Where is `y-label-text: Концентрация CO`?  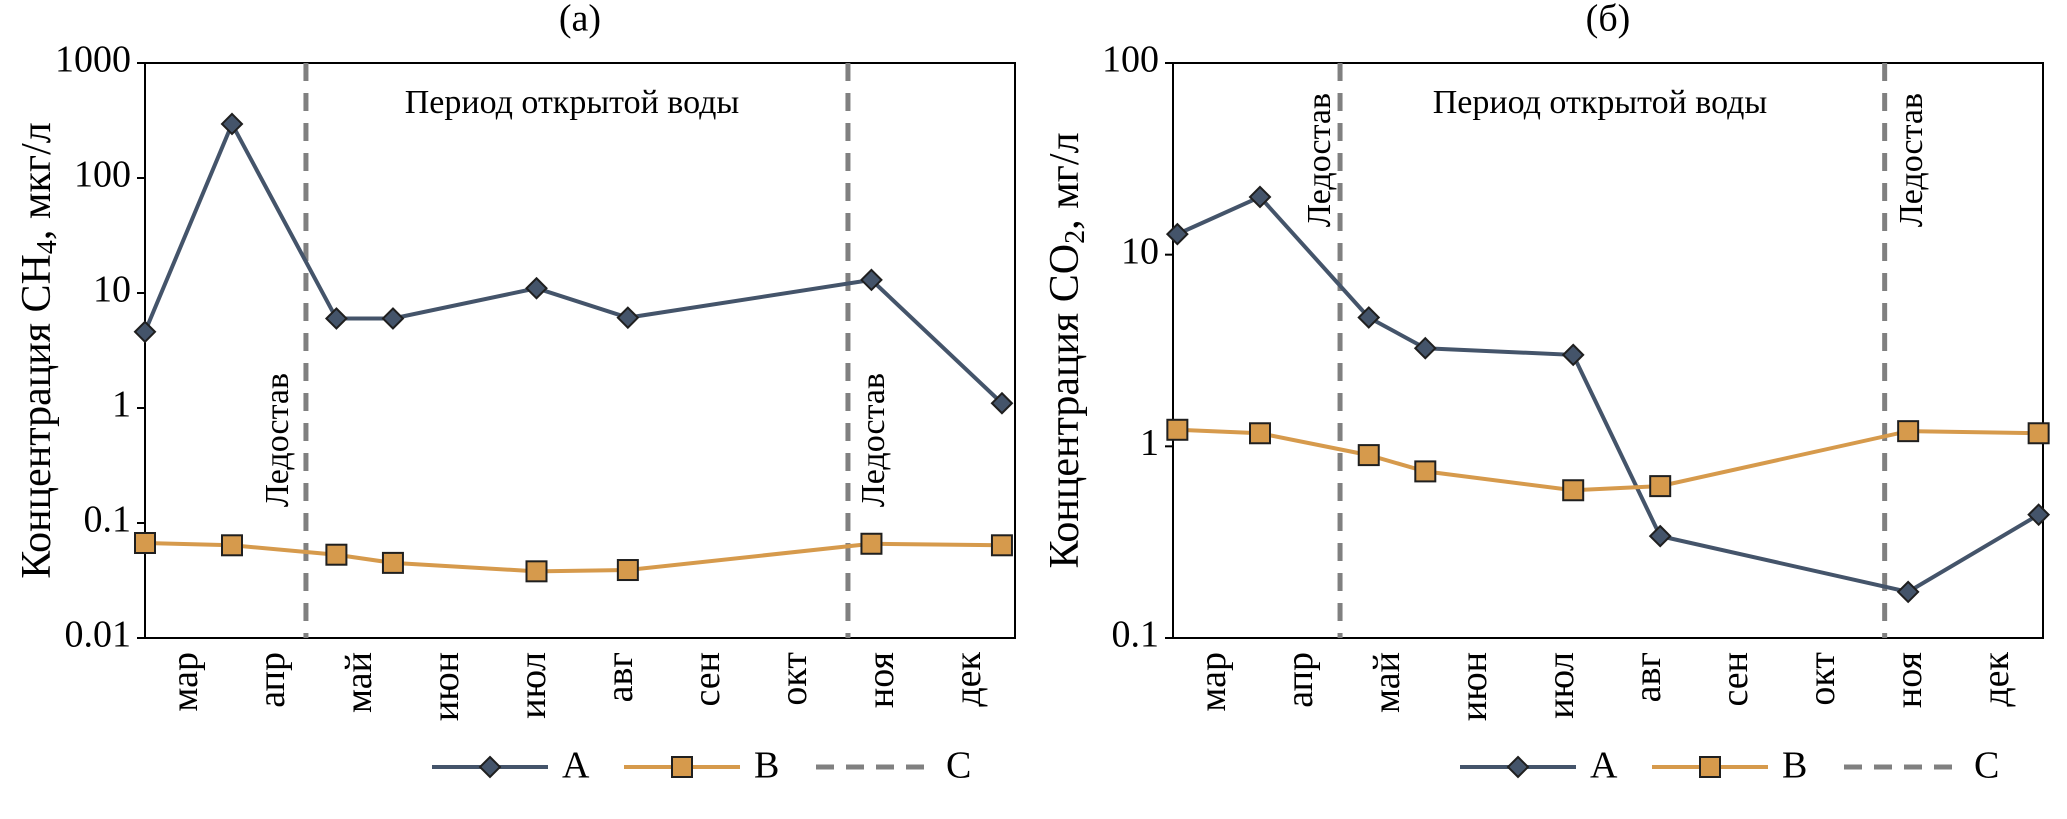 y-label-text: Концентрация CO is located at coordinates (1065, 406).